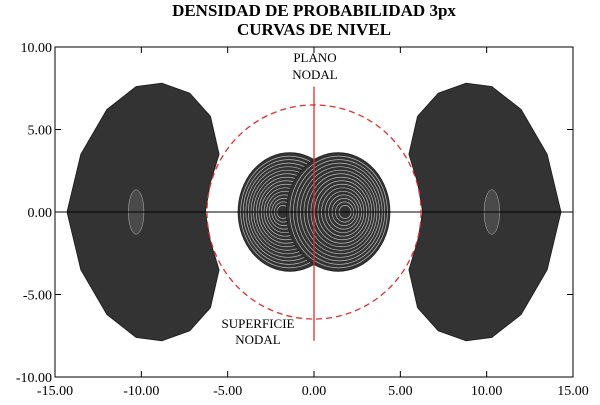  What do you see at coordinates (314, 57) in the screenshot?
I see `annotation-plane-line1: PLANO` at bounding box center [314, 57].